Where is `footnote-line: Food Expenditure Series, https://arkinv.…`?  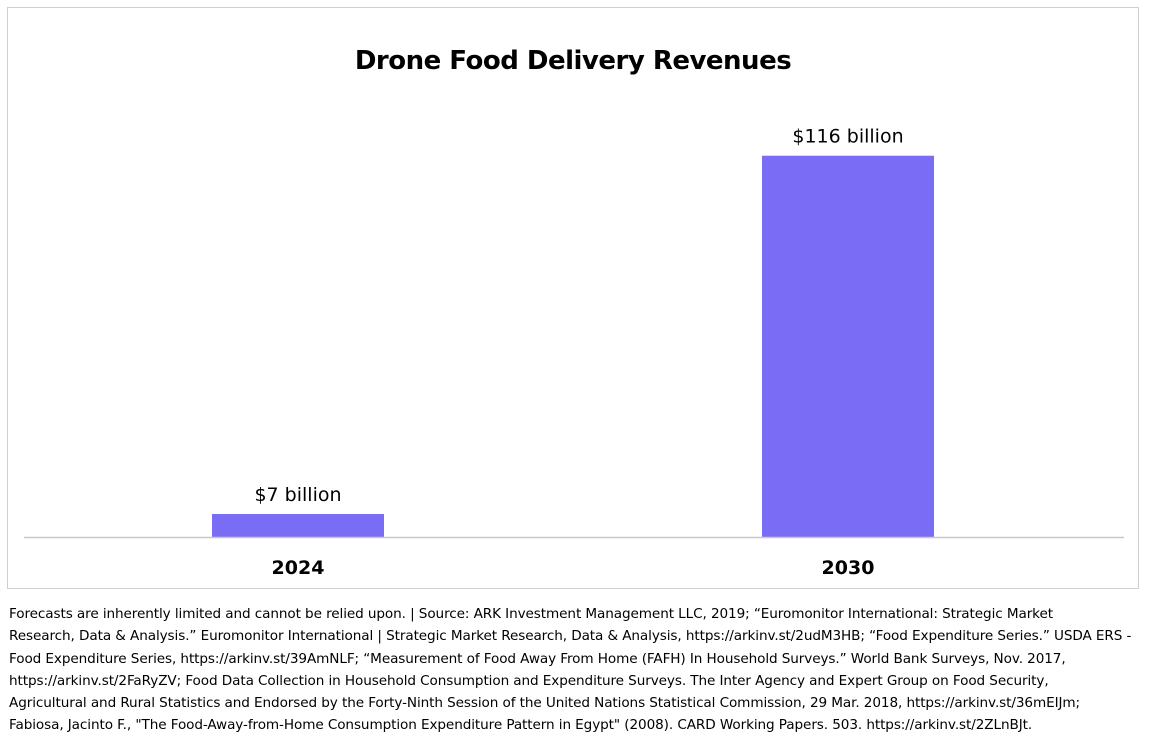
footnote-line: Food Expenditure Series, https://arkinv.… is located at coordinates (537, 658).